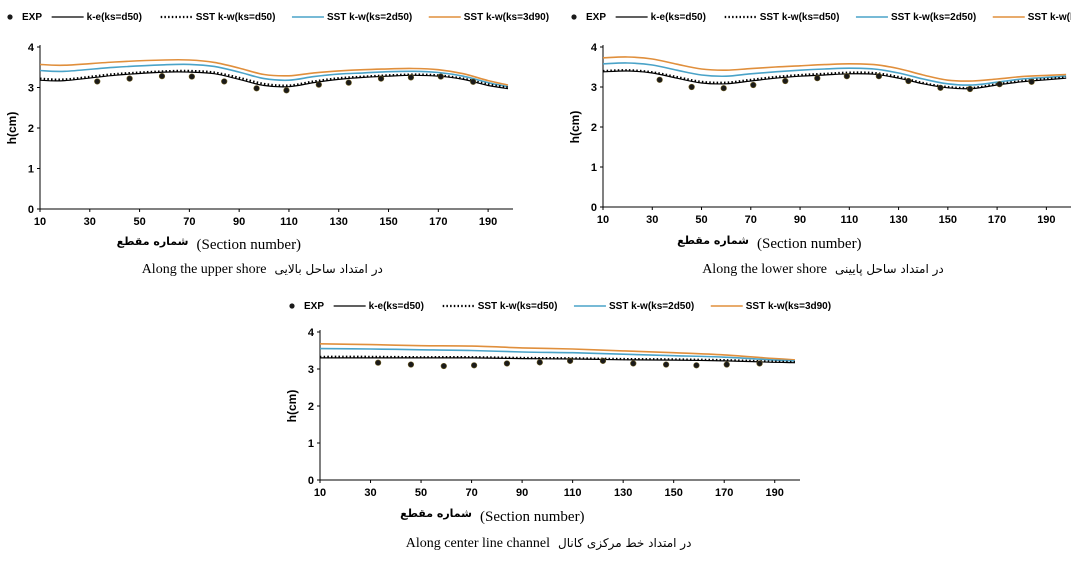 This screenshot has height=563, width=1071. What do you see at coordinates (574, 17) in the screenshot?
I see `legend-exp-marker` at bounding box center [574, 17].